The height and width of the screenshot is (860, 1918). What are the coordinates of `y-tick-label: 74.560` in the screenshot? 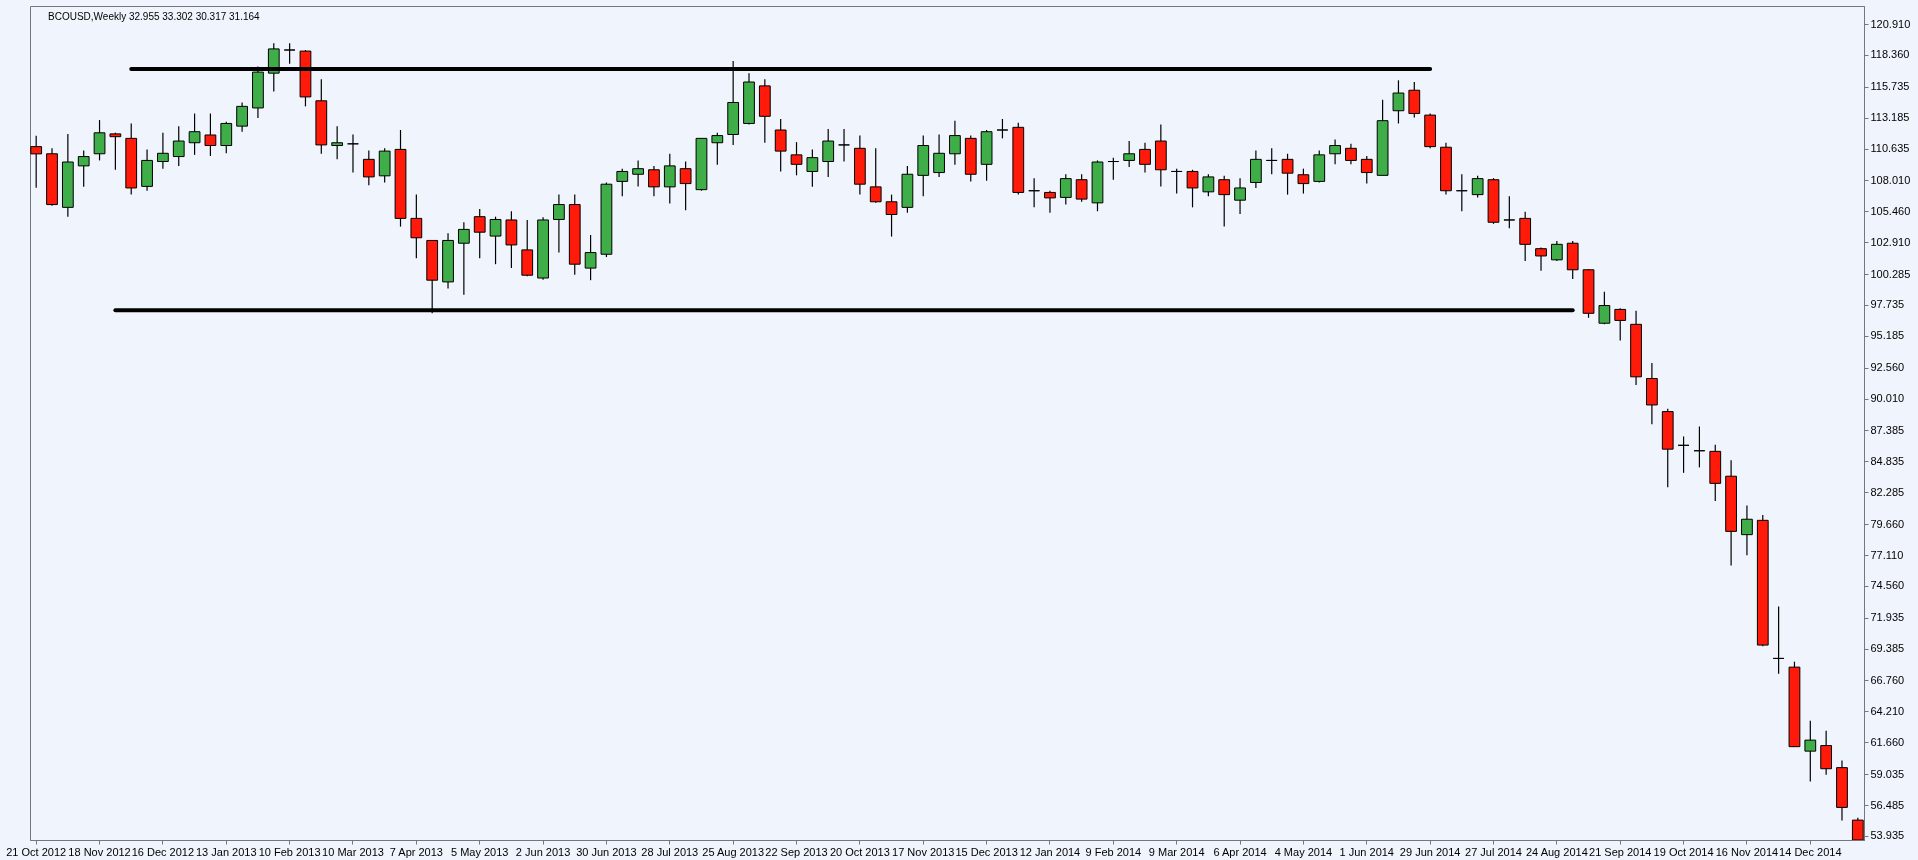 It's located at (1887, 585).